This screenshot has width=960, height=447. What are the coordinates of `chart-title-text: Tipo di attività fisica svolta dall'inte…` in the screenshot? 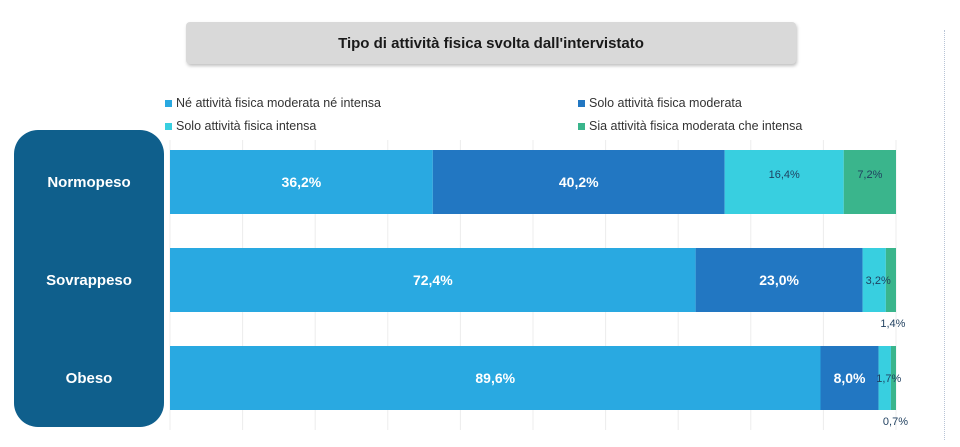 It's located at (491, 43).